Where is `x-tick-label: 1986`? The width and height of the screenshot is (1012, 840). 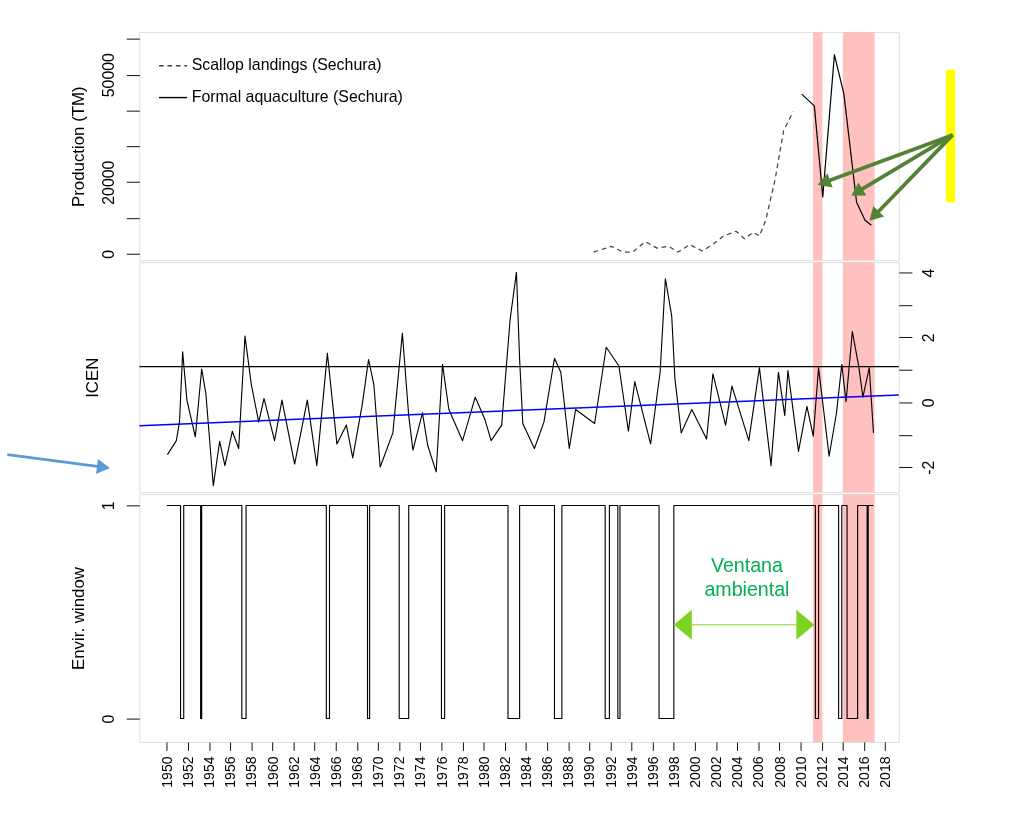
x-tick-label: 1986 is located at coordinates (547, 772).